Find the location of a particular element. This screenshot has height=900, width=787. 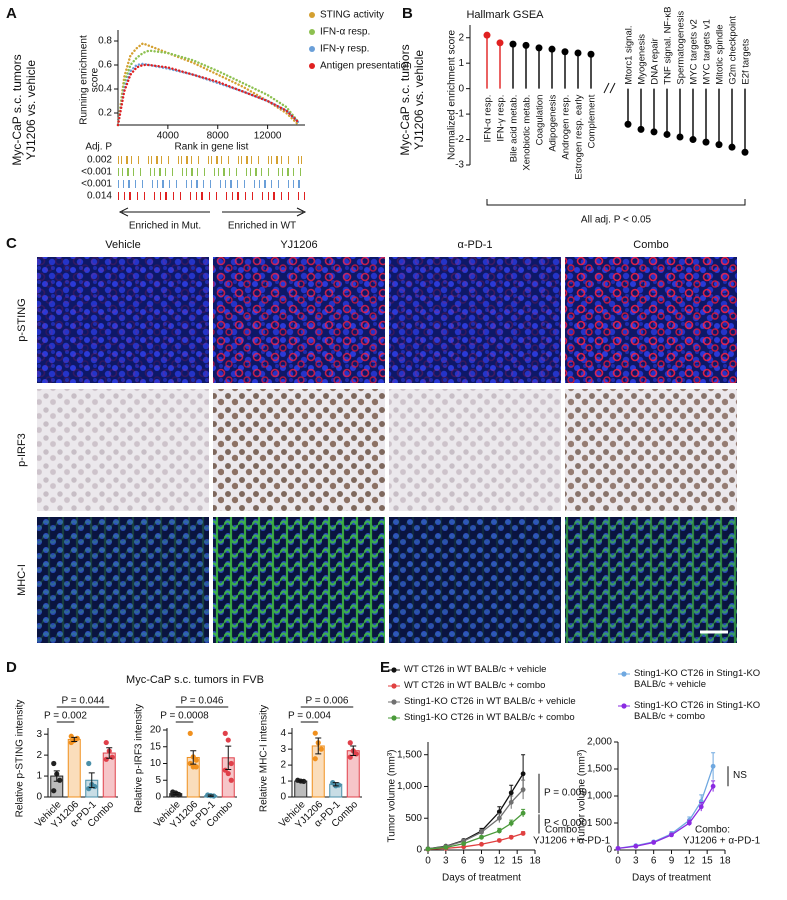

x-tick-label: 3 is located at coordinates (636, 861).